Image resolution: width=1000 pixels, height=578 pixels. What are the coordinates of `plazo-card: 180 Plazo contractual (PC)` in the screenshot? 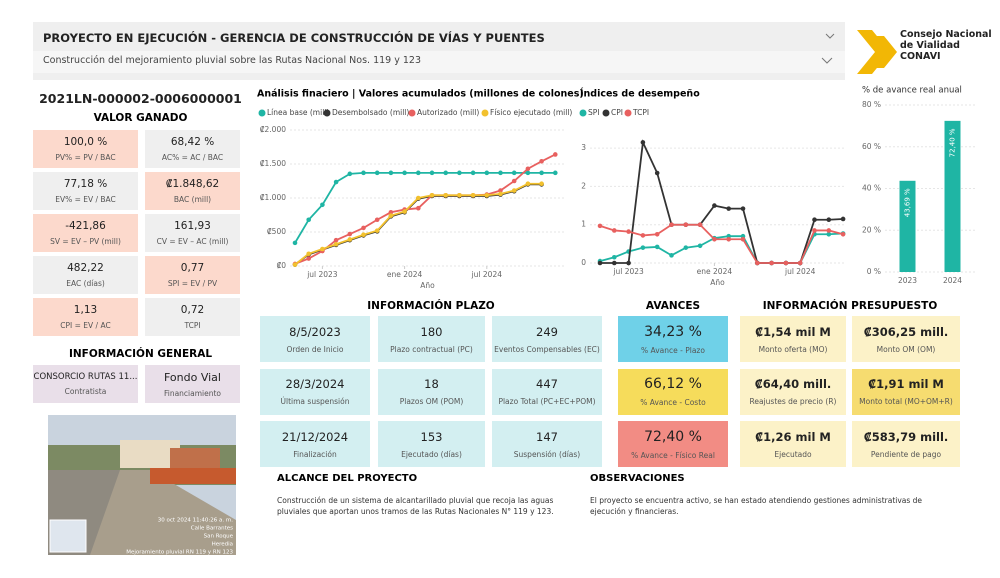 It's located at (431, 339).